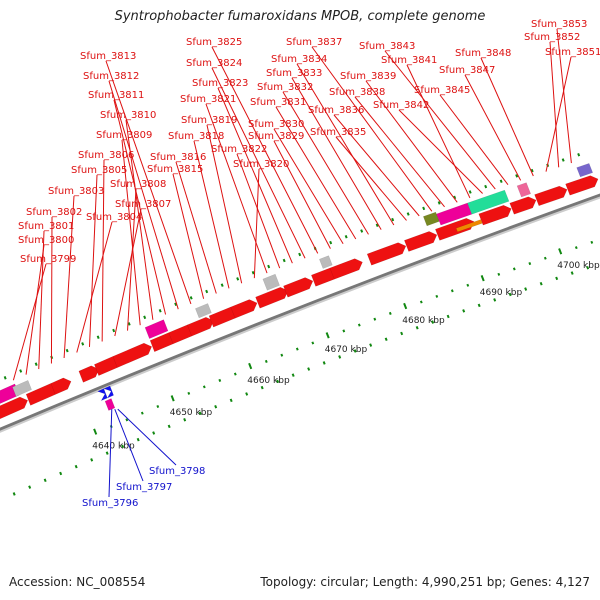  I want to click on gene-label-forward: Sfum_3851, so click(572, 52).